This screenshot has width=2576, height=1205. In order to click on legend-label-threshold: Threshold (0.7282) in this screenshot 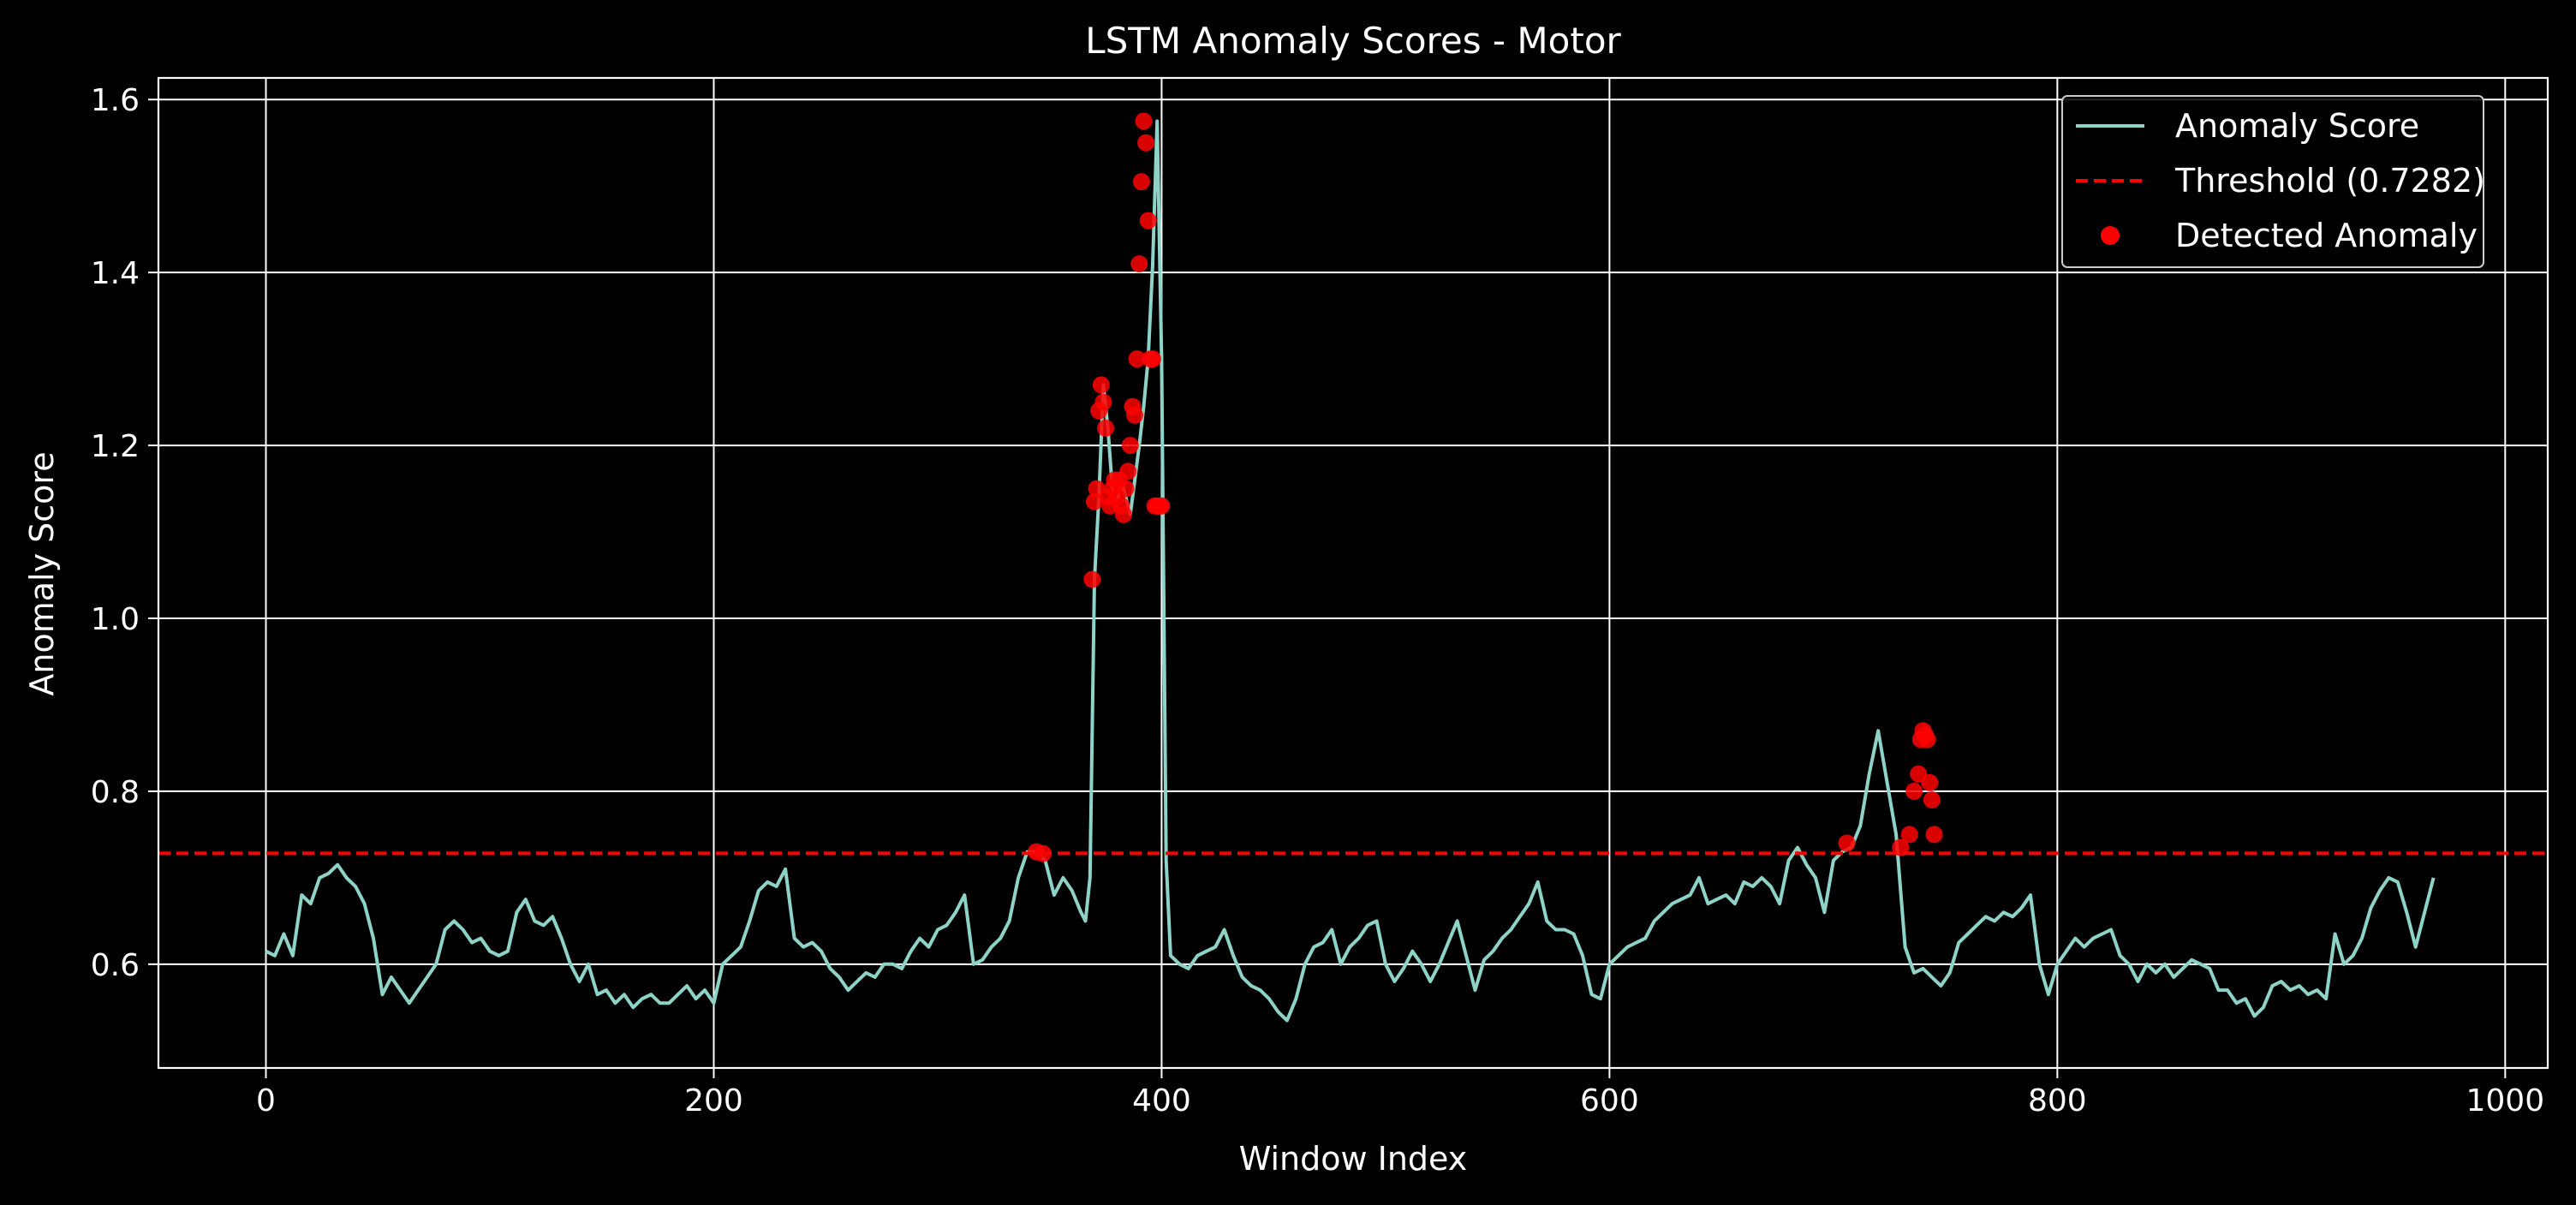, I will do `click(2329, 181)`.